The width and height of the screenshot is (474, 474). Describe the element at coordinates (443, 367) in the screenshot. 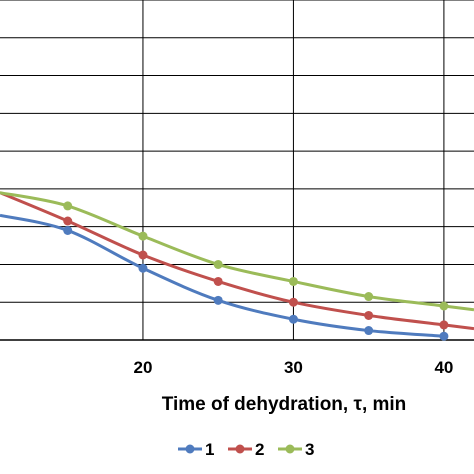

I see `x-tick-label: 40` at that location.